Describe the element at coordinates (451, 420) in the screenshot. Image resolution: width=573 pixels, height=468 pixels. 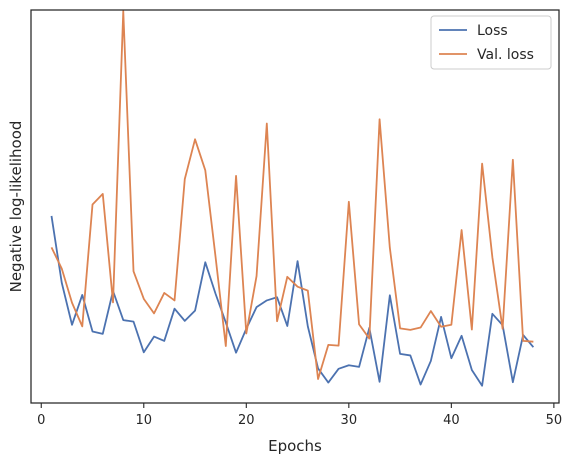
I see `x-tick-label: 40` at that location.